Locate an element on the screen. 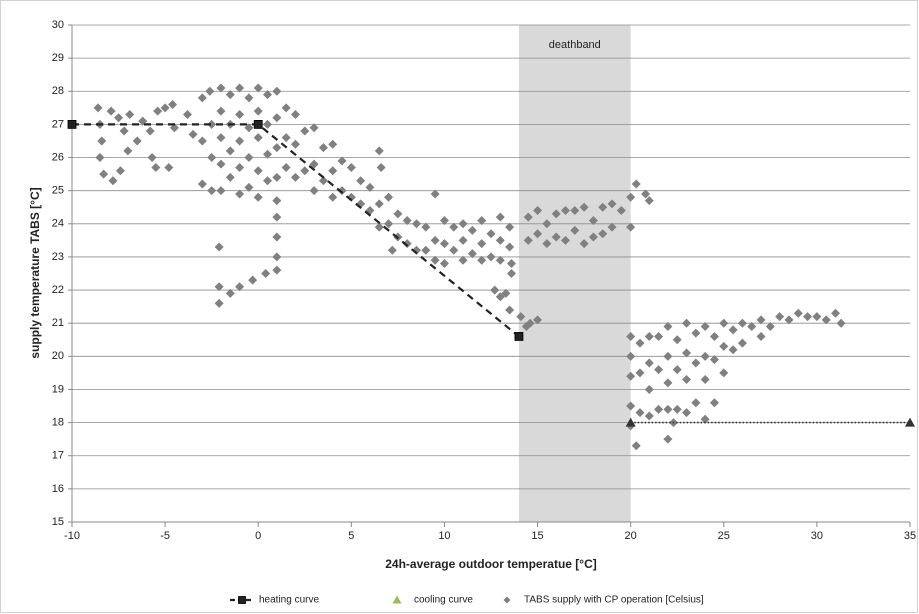 This screenshot has width=919, height=614. legend-label: TABS supply with CP operation [Celsius] is located at coordinates (614, 600).